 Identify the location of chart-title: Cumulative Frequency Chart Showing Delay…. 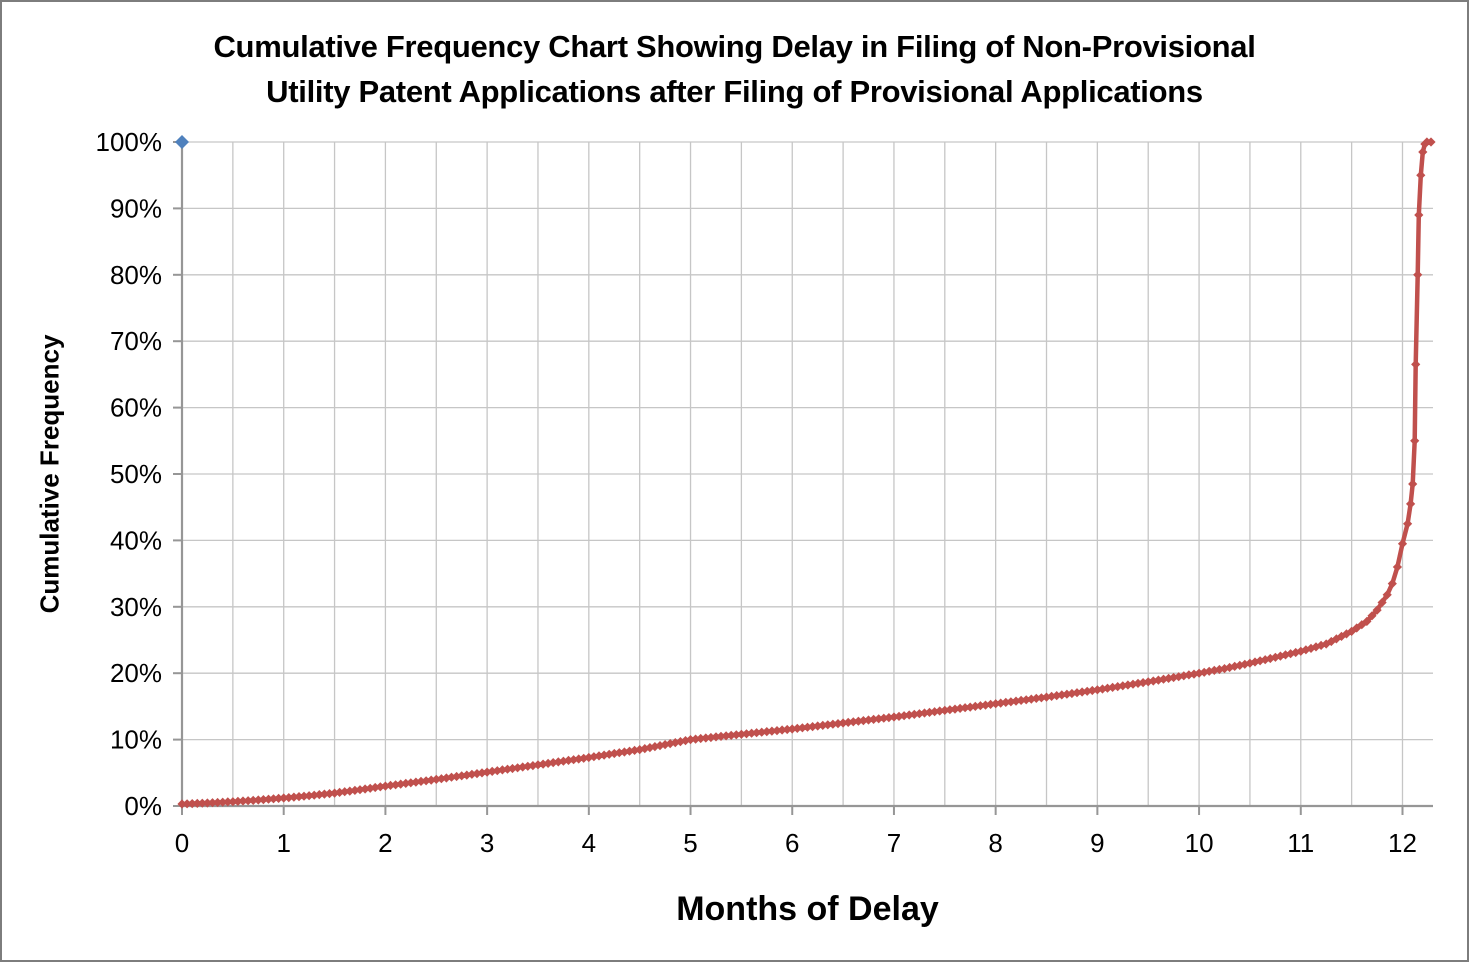
(734, 69).